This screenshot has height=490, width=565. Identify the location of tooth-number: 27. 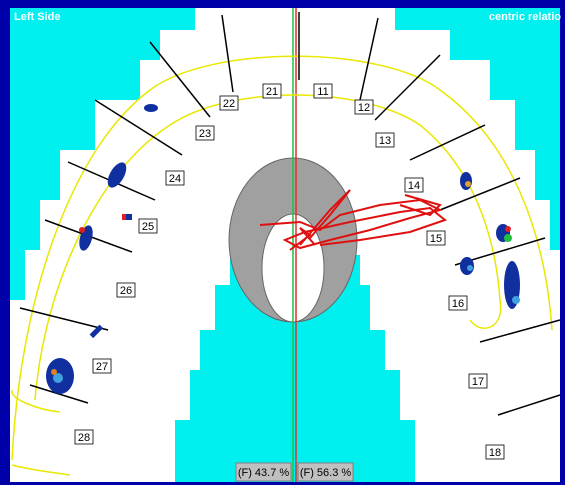
(102, 367).